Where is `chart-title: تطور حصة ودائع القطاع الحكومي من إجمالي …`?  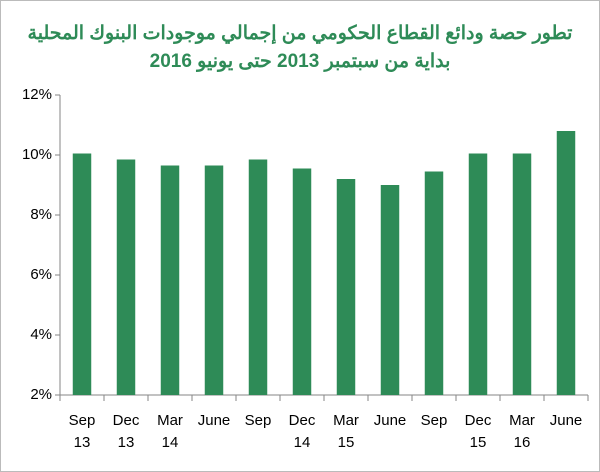 chart-title: تطور حصة ودائع القطاع الحكومي من إجمالي … is located at coordinates (300, 34).